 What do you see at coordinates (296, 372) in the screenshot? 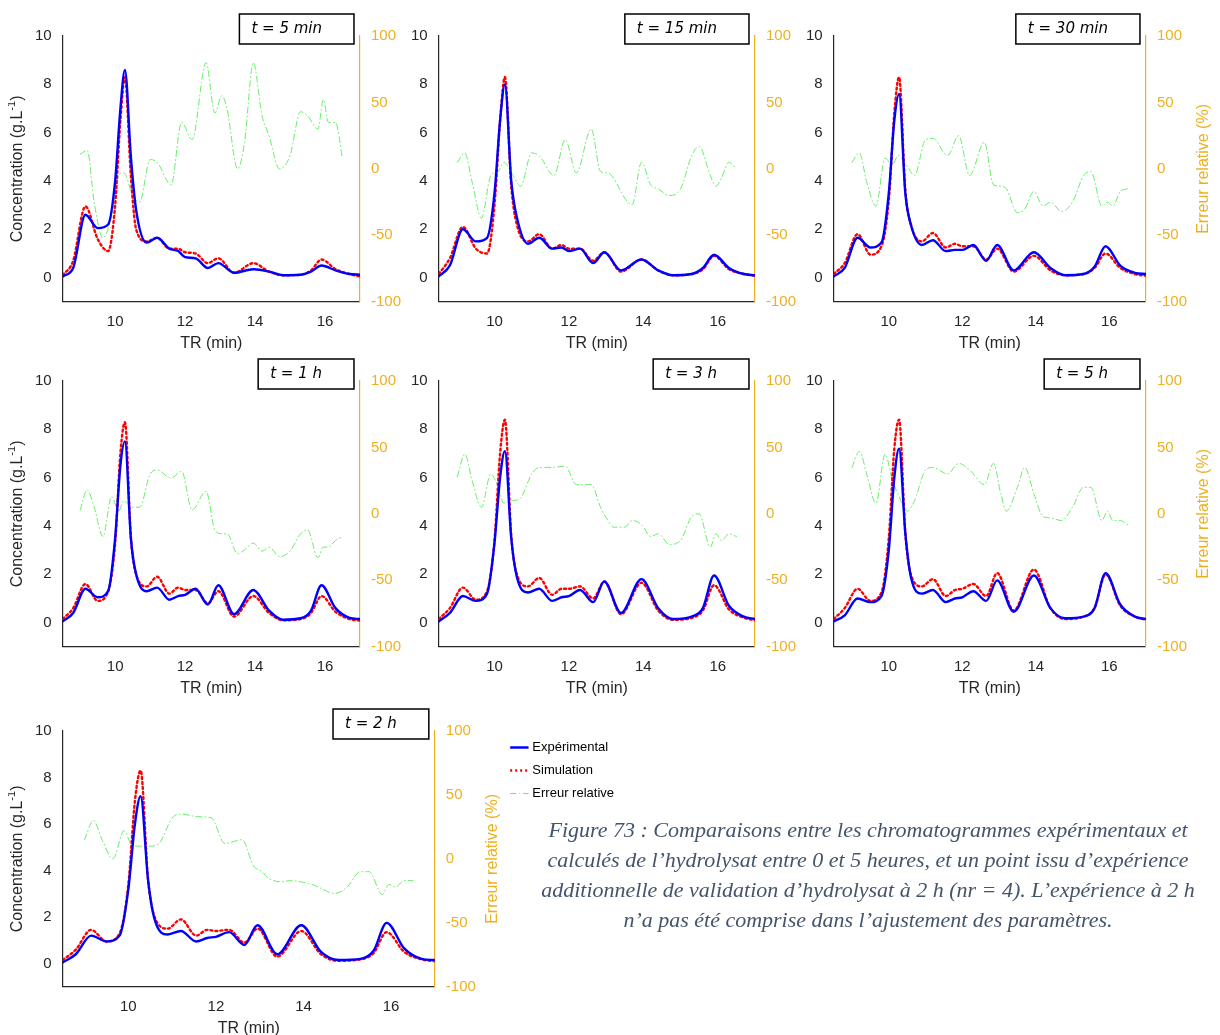
I see `chart-title: t = 1 h` at bounding box center [296, 372].